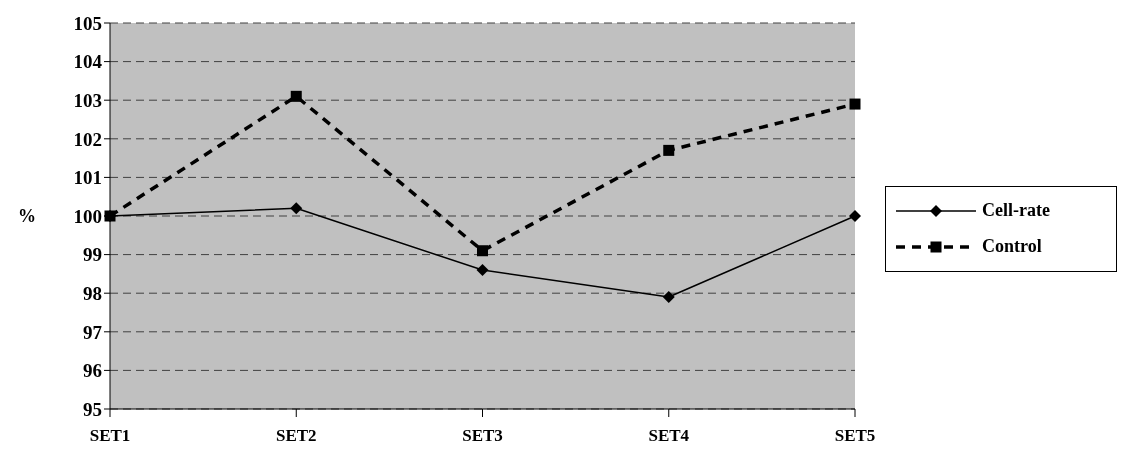 Image resolution: width=1125 pixels, height=457 pixels. I want to click on x-tick-label: SET1, so click(110, 436).